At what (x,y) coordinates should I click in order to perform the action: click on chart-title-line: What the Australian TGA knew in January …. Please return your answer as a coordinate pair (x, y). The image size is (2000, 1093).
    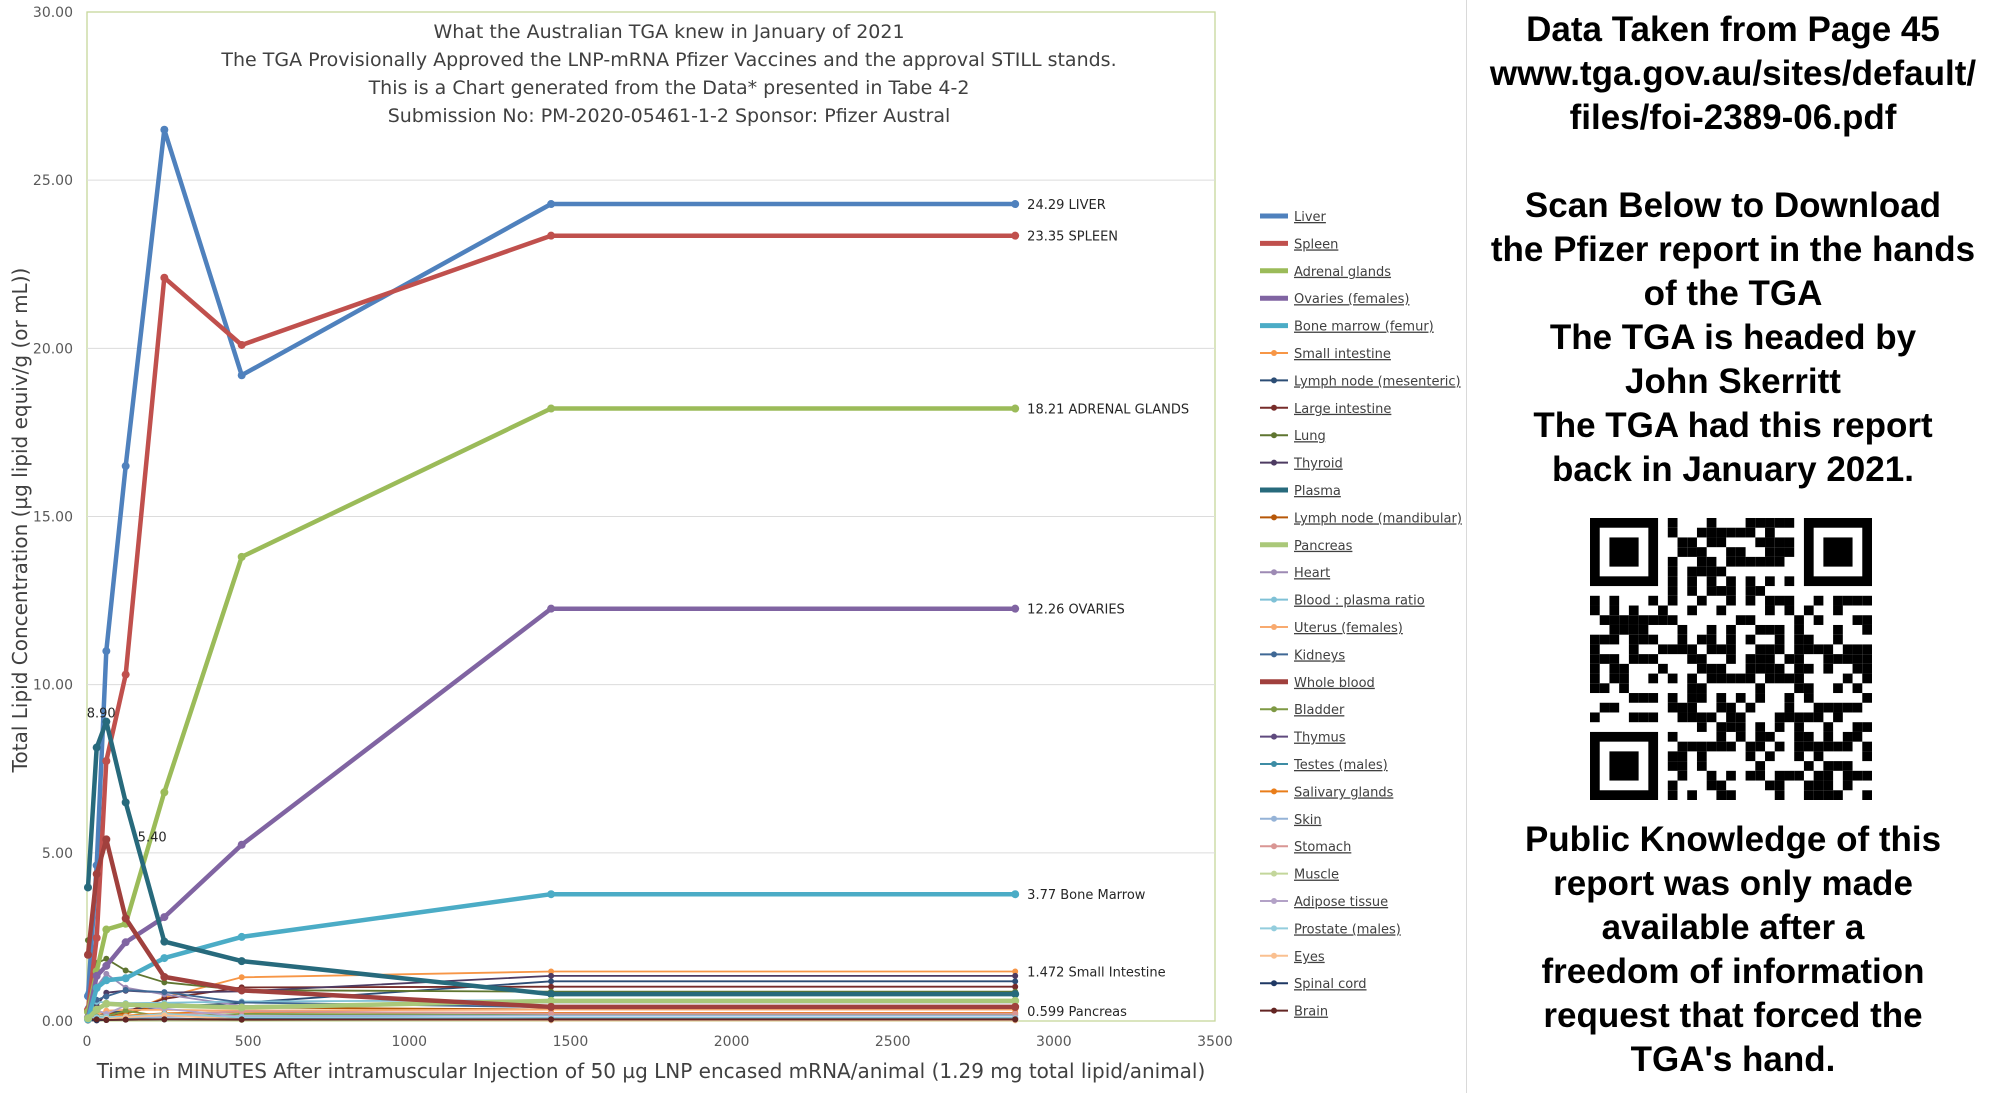
    Looking at the image, I should click on (668, 32).